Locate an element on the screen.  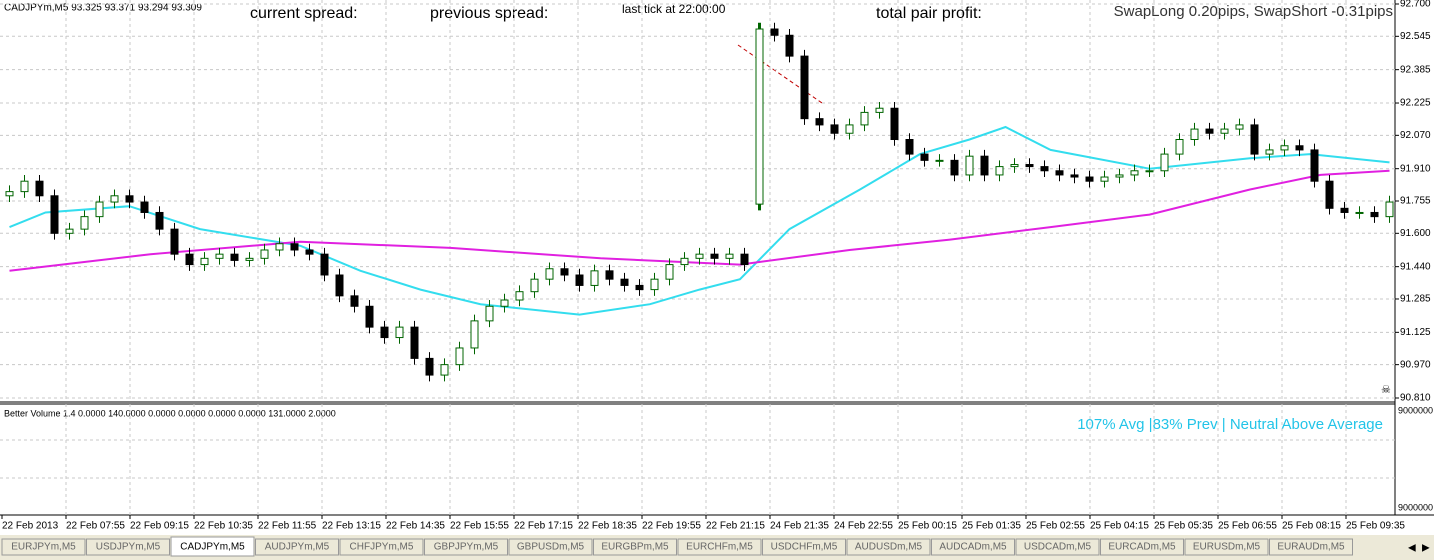
y-tick-label: 91.600 is located at coordinates (1415, 233).